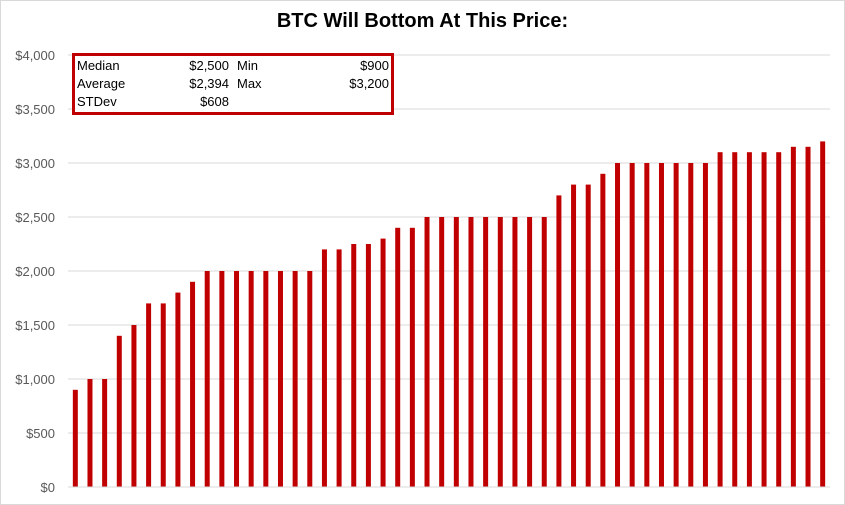 The width and height of the screenshot is (845, 505). What do you see at coordinates (98, 65) in the screenshot?
I see `median-label: Median` at bounding box center [98, 65].